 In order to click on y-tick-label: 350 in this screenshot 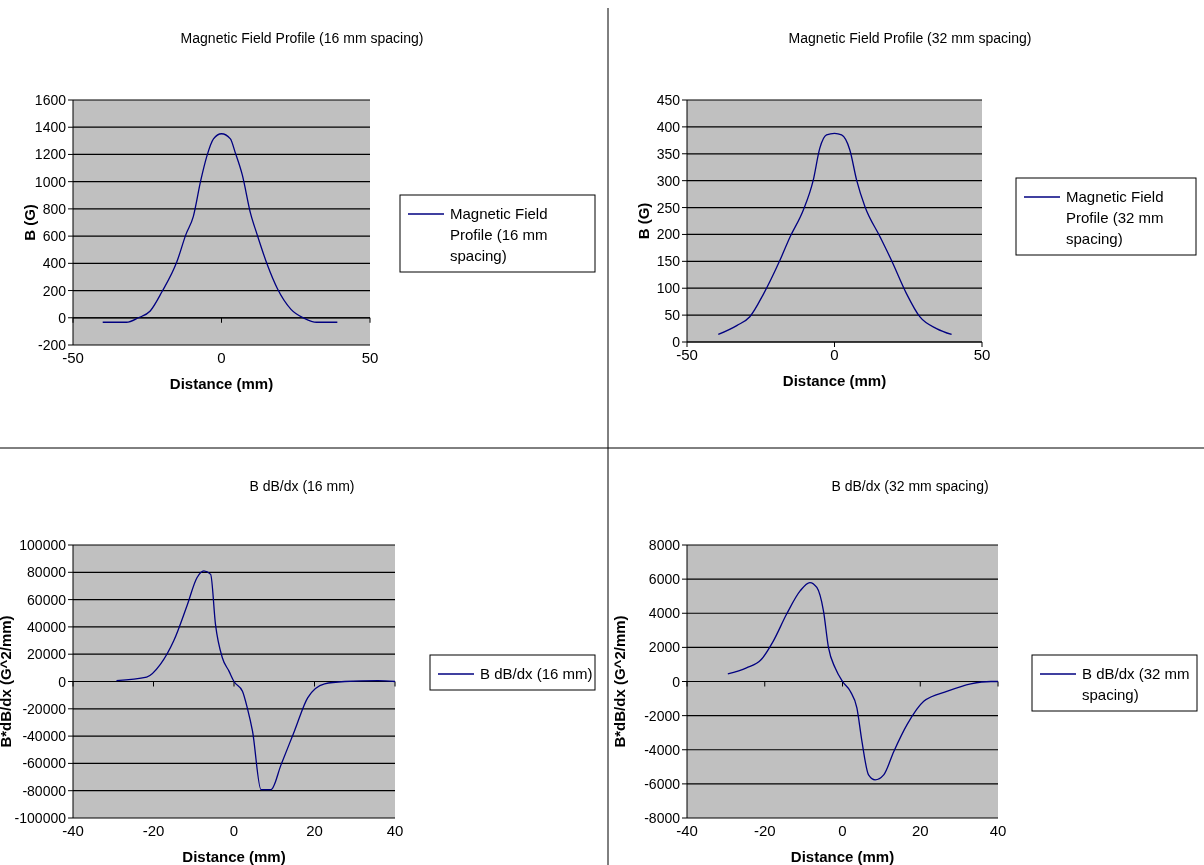, I will do `click(668, 153)`.